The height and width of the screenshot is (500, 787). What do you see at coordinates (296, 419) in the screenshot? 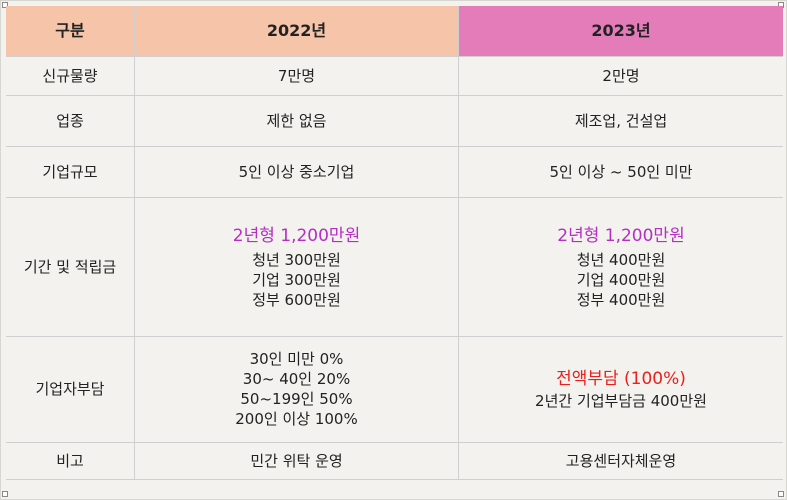
I see `burden-tier: 200인 이상 100%` at bounding box center [296, 419].